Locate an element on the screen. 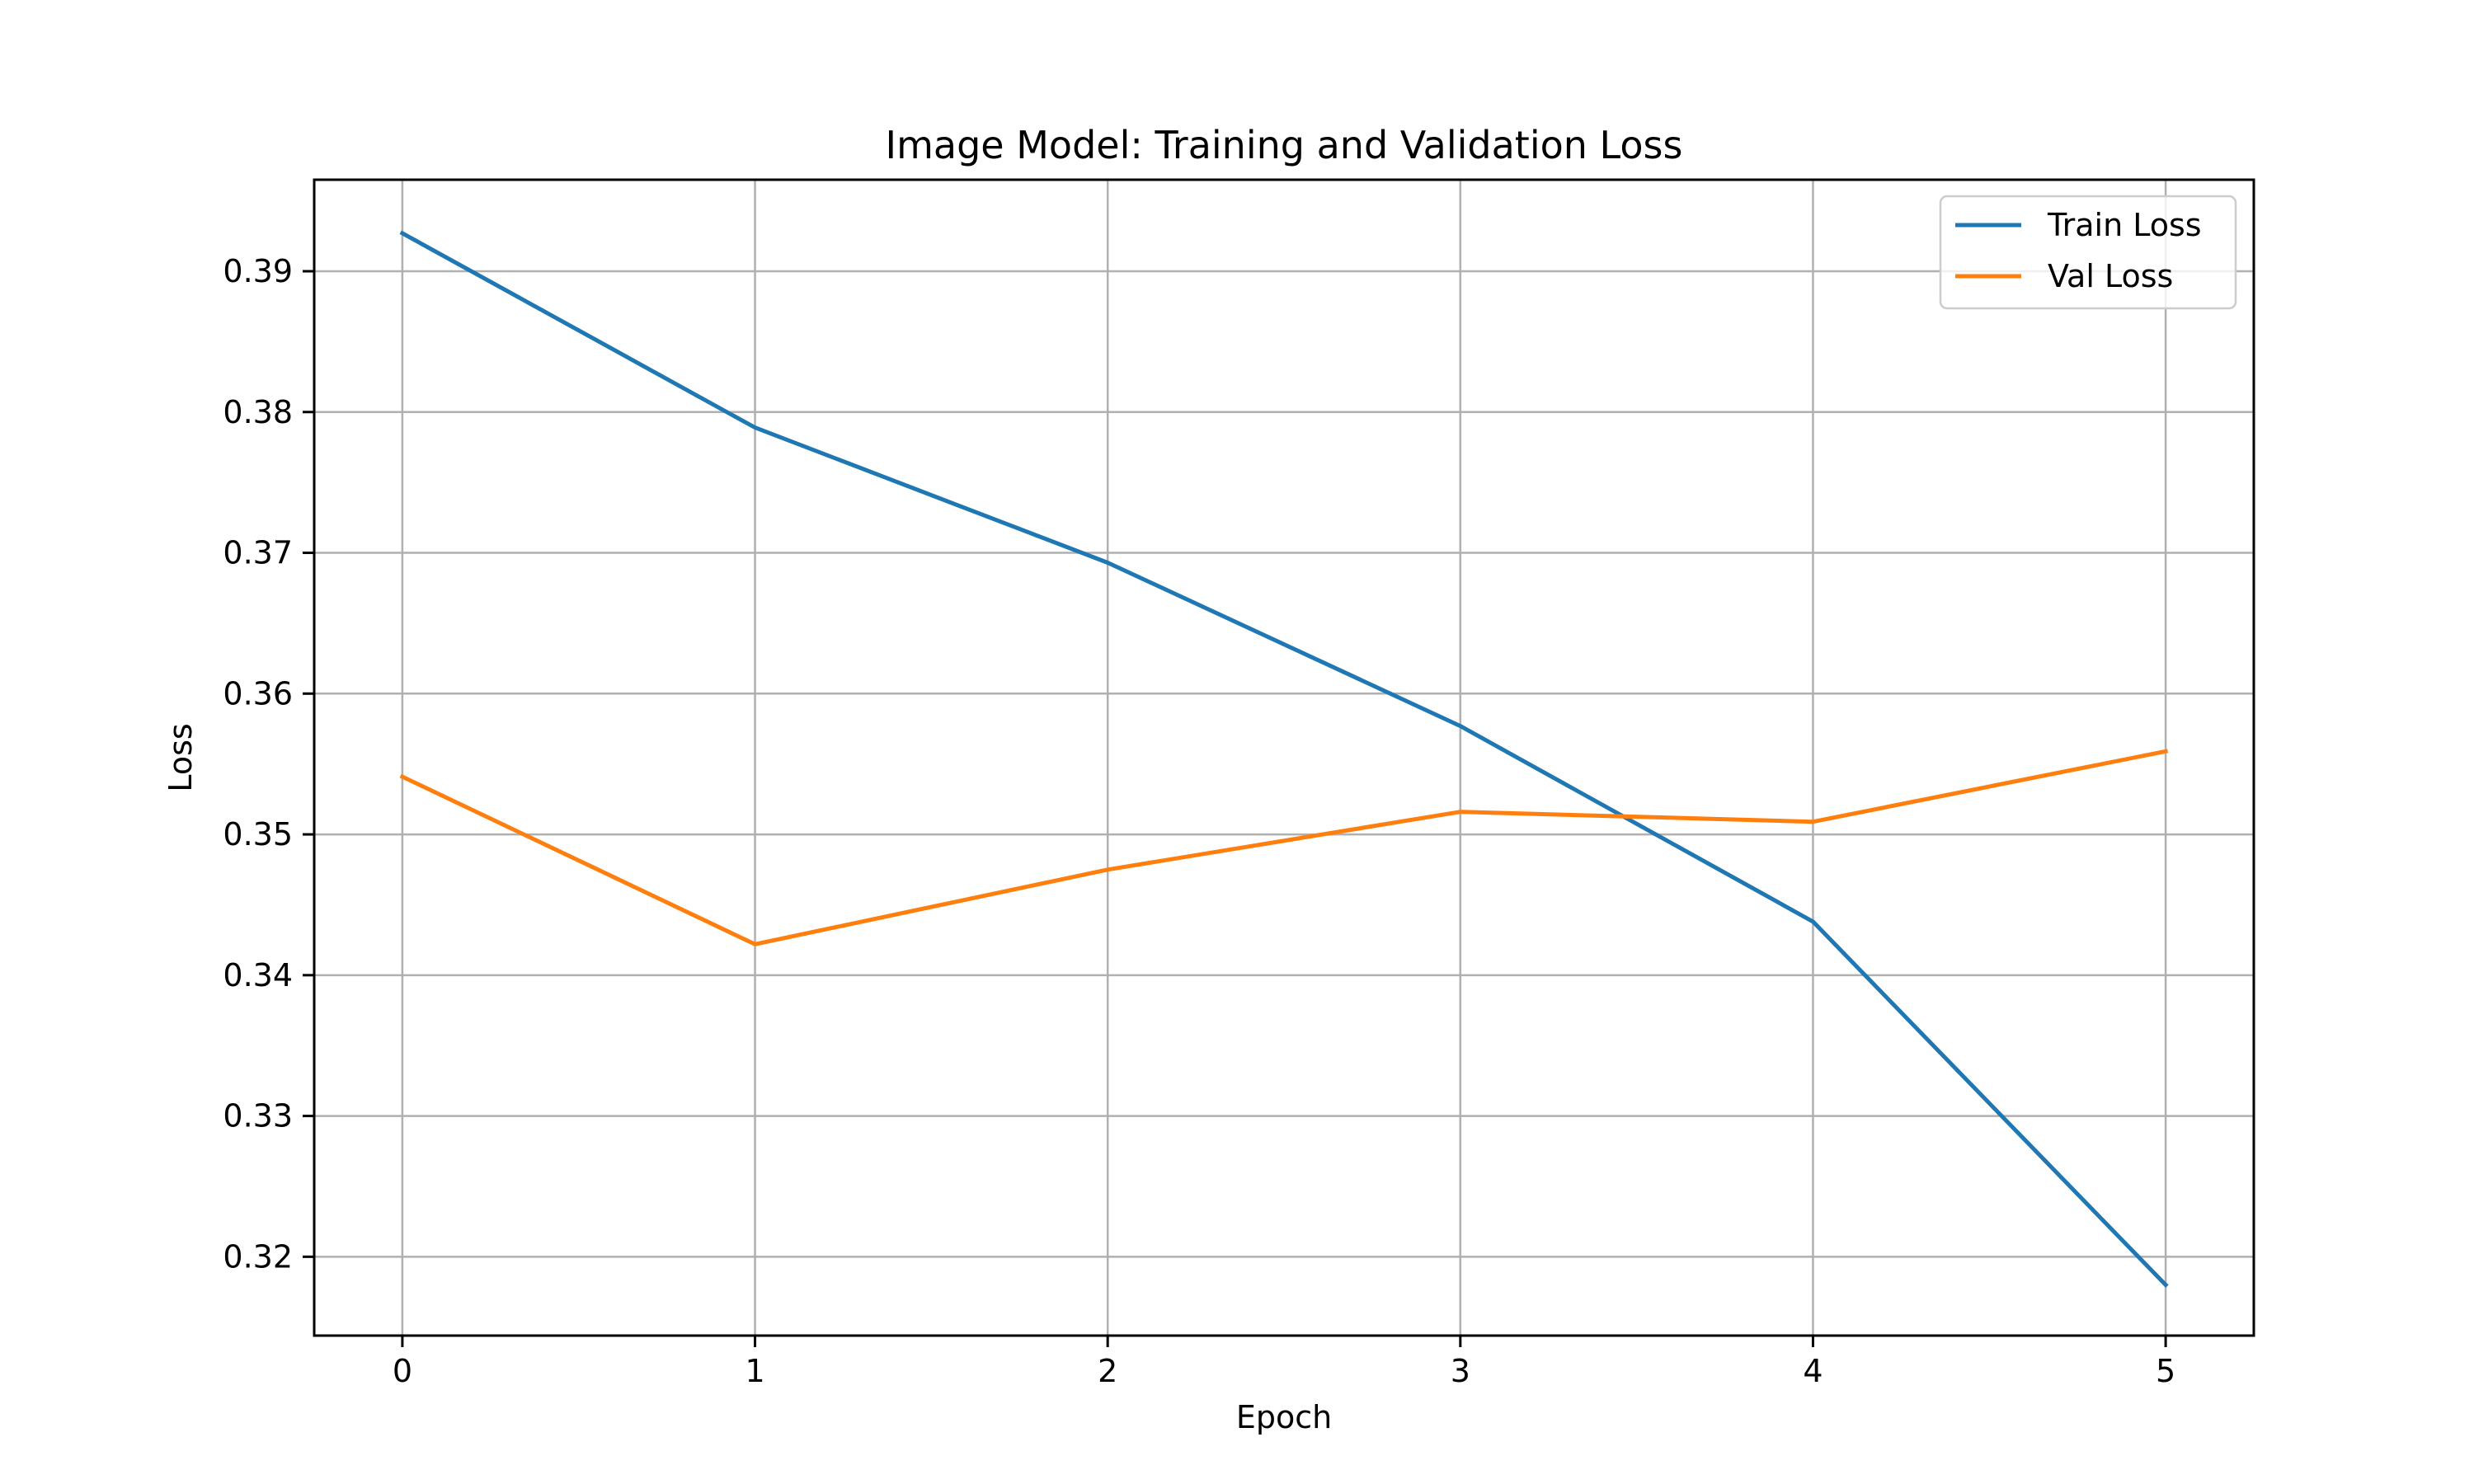 The image size is (2474, 1484). y-tick-label: 0.36 is located at coordinates (258, 693).